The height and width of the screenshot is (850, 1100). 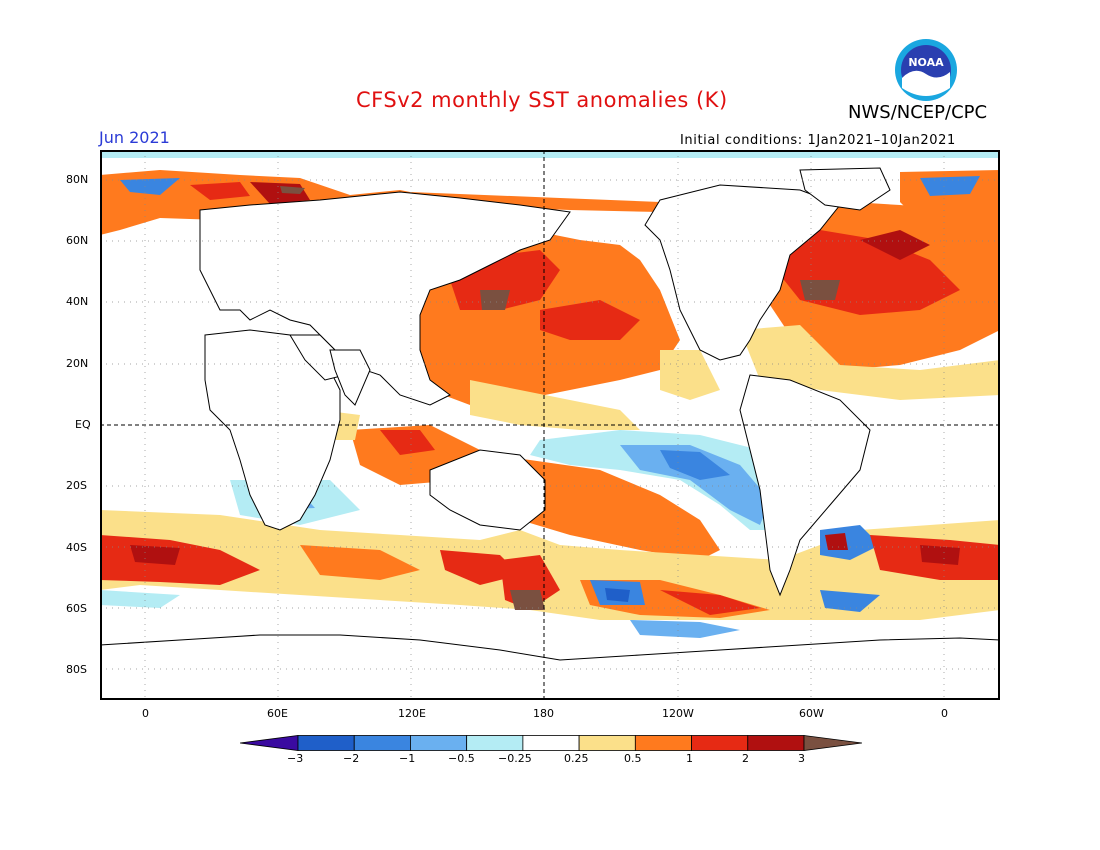 I want to click on greenland, so click(x=845, y=189).